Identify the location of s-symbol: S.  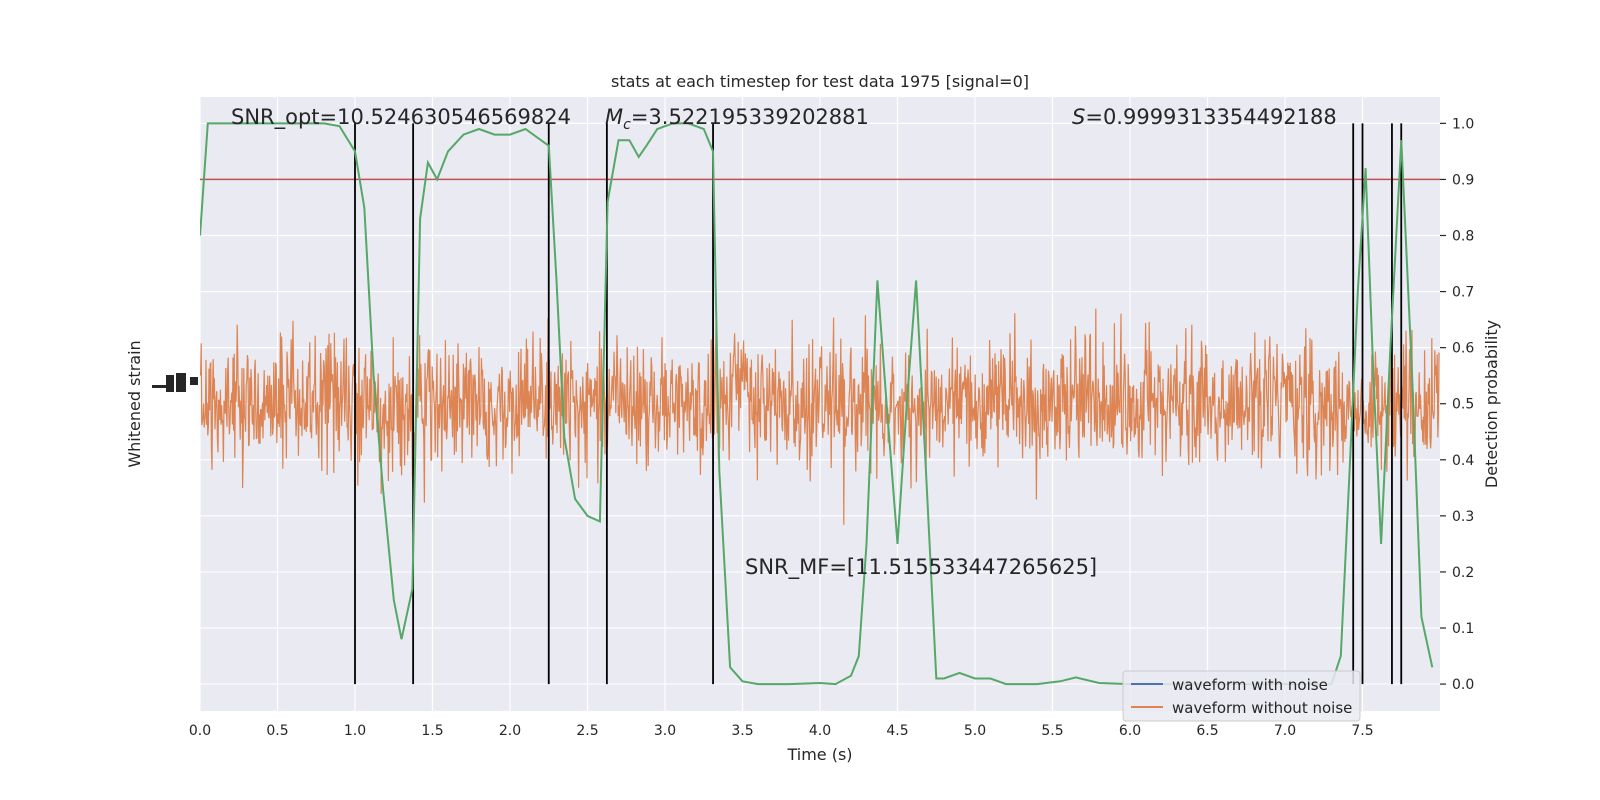
(1078, 117).